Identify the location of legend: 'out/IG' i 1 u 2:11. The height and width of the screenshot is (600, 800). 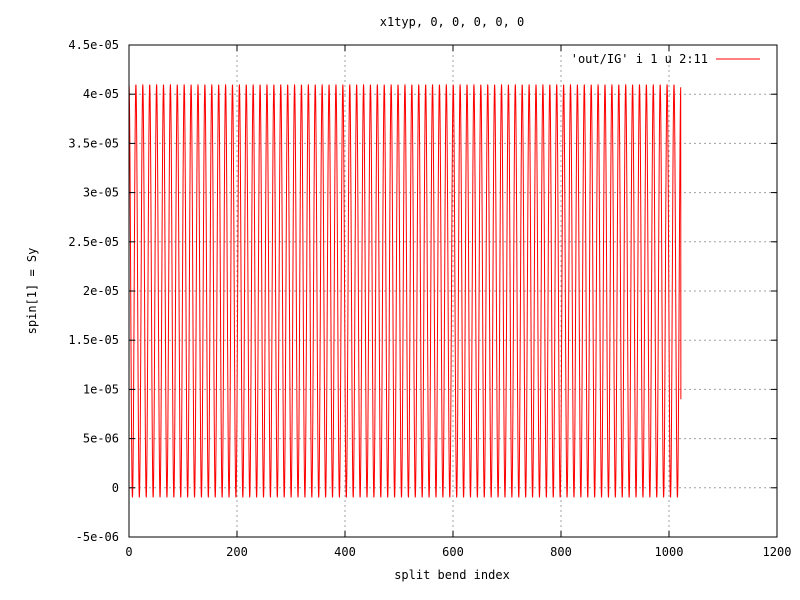
(665, 59).